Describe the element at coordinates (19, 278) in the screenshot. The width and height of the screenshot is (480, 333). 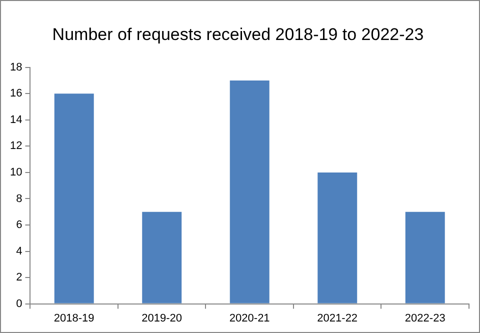
I see `y-tick-label: 2` at that location.